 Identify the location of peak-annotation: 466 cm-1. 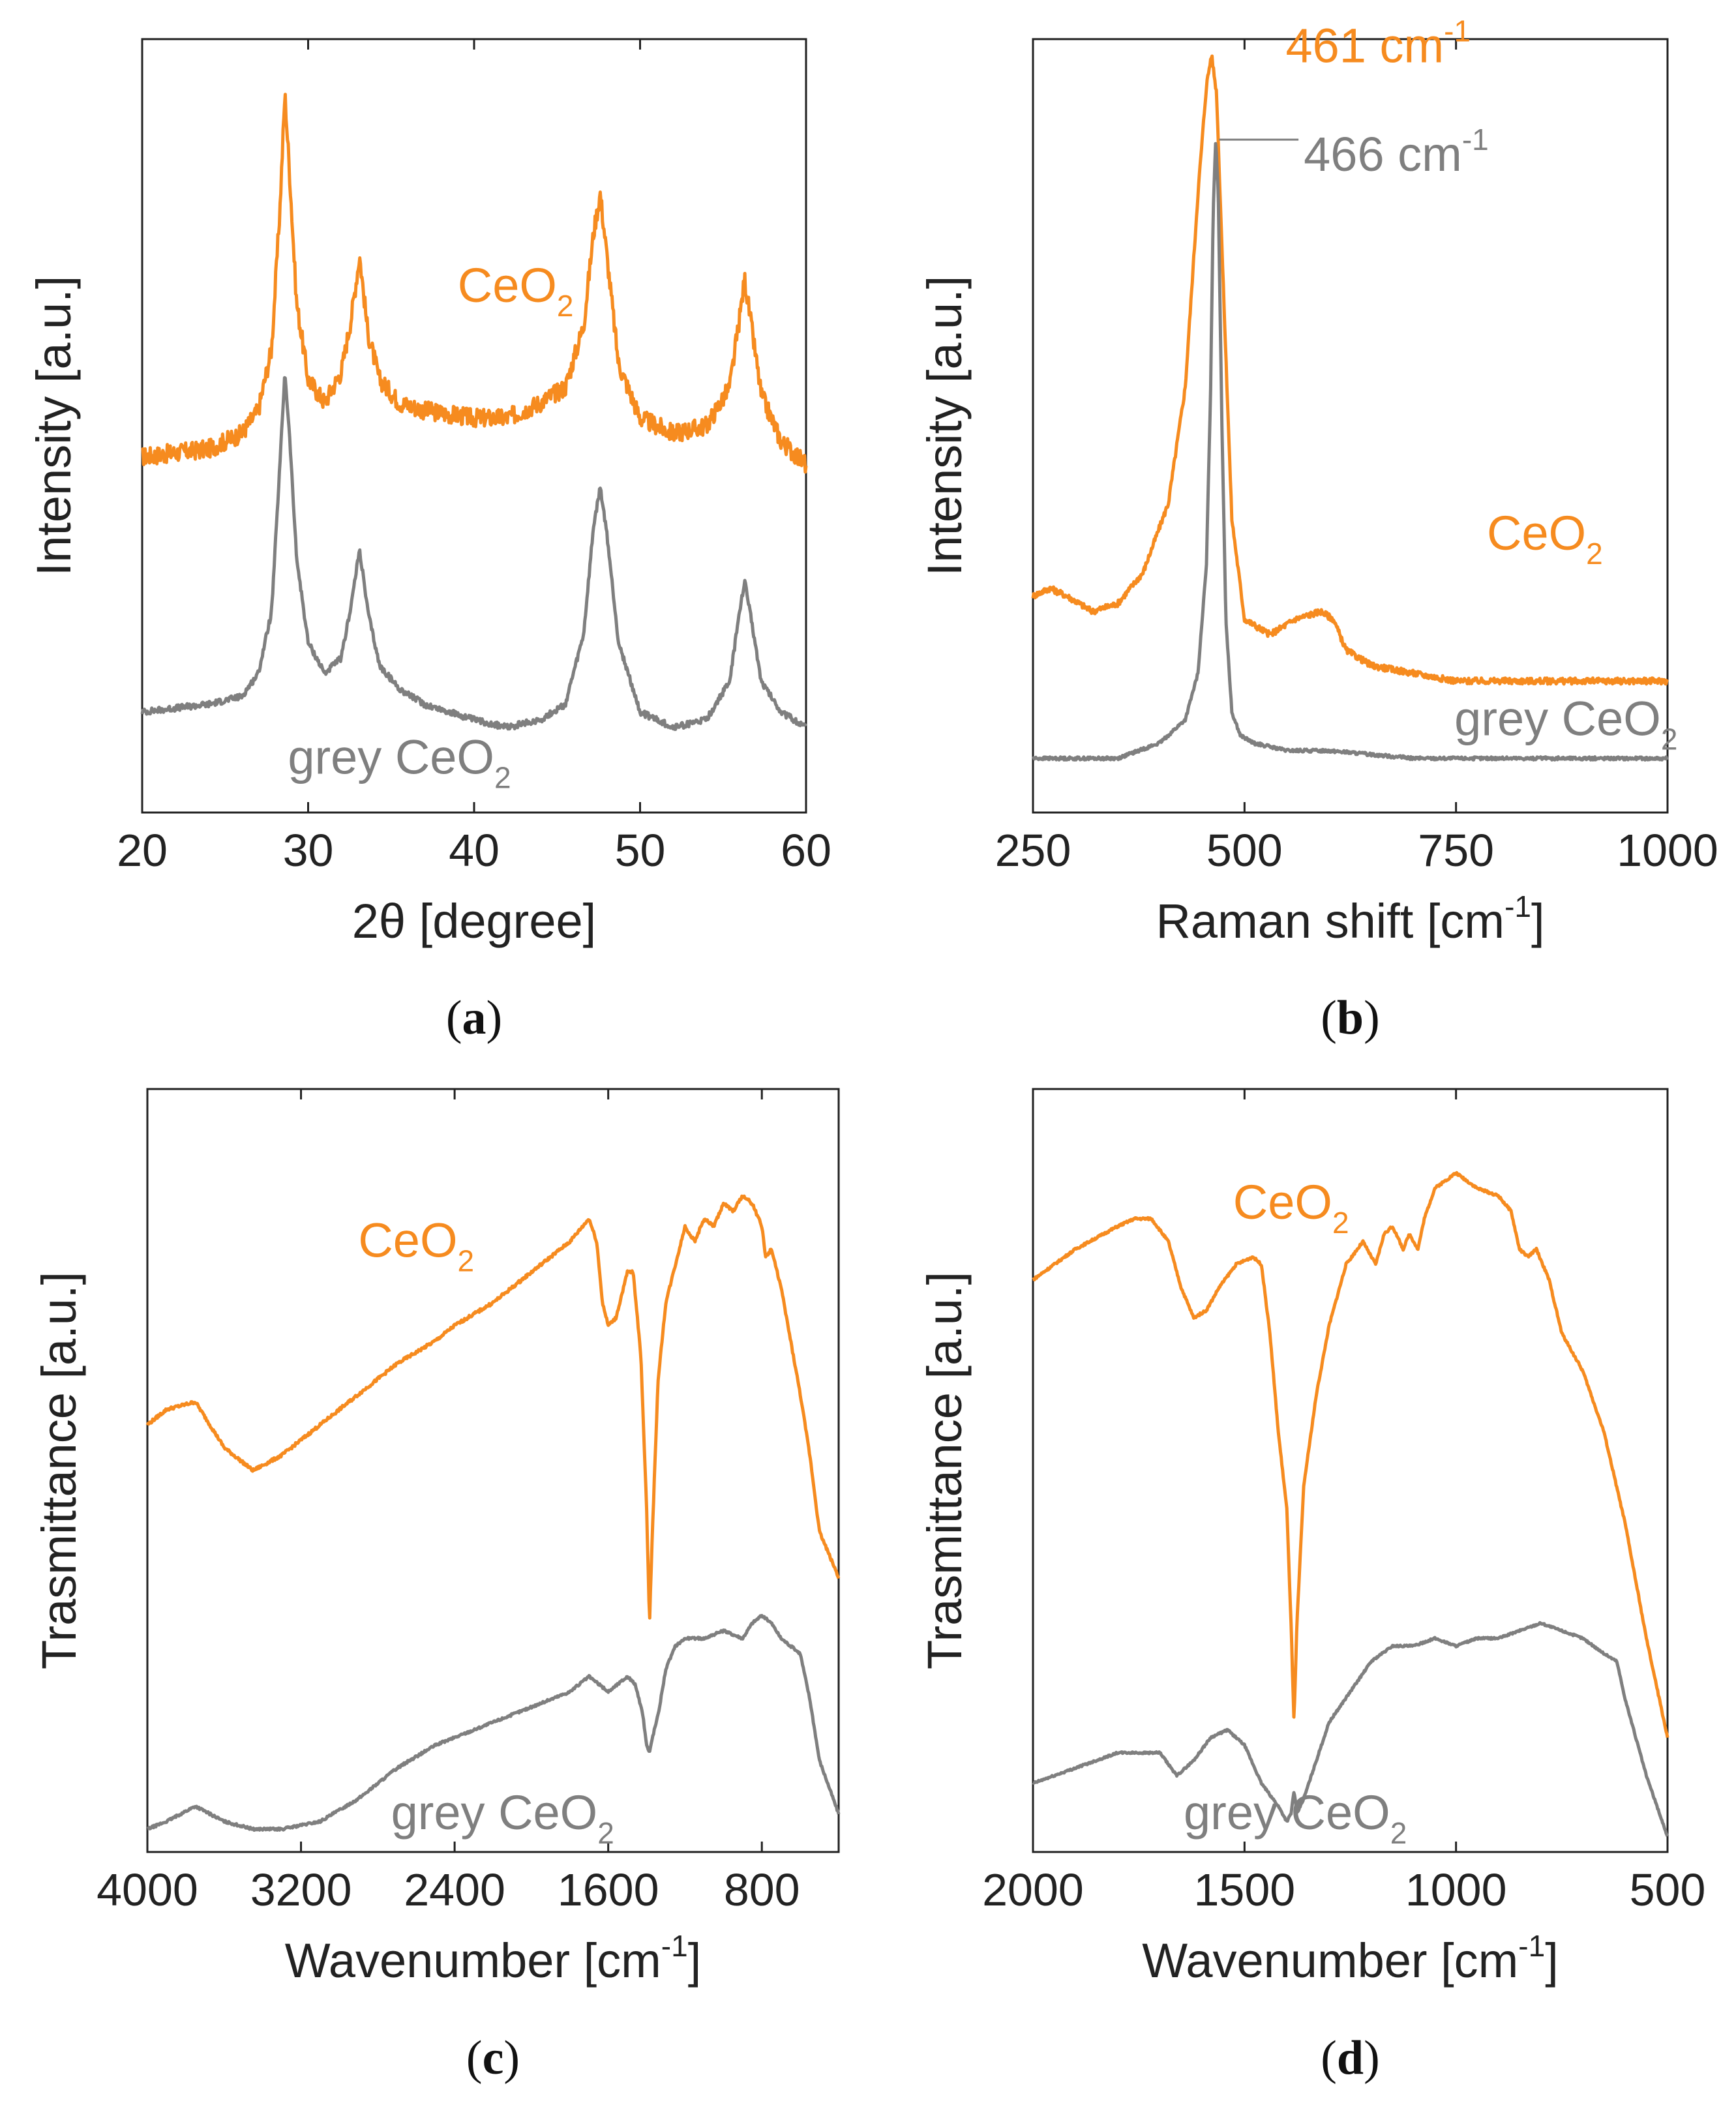
(1396, 152).